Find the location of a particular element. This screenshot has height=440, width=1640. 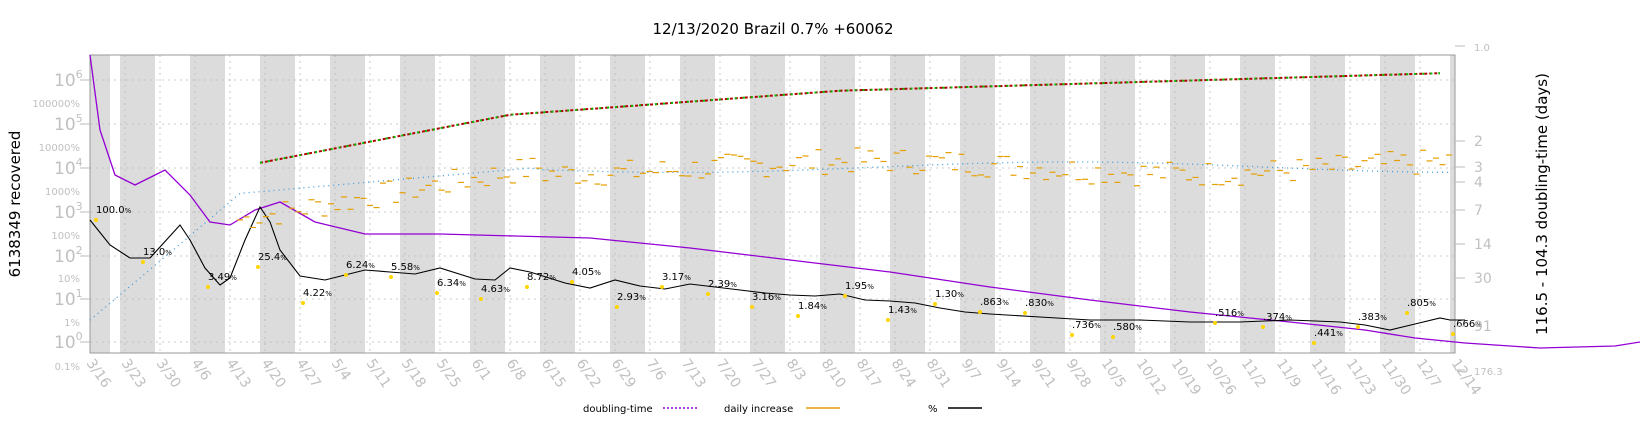

percent-label: .830% is located at coordinates (1039, 303).